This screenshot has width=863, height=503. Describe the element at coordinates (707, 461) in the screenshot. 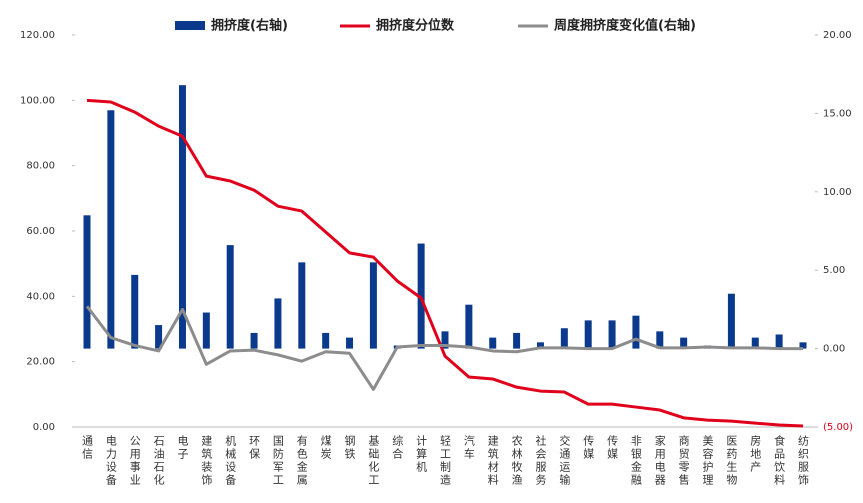

I see `x-tick-label: 美容护理` at that location.